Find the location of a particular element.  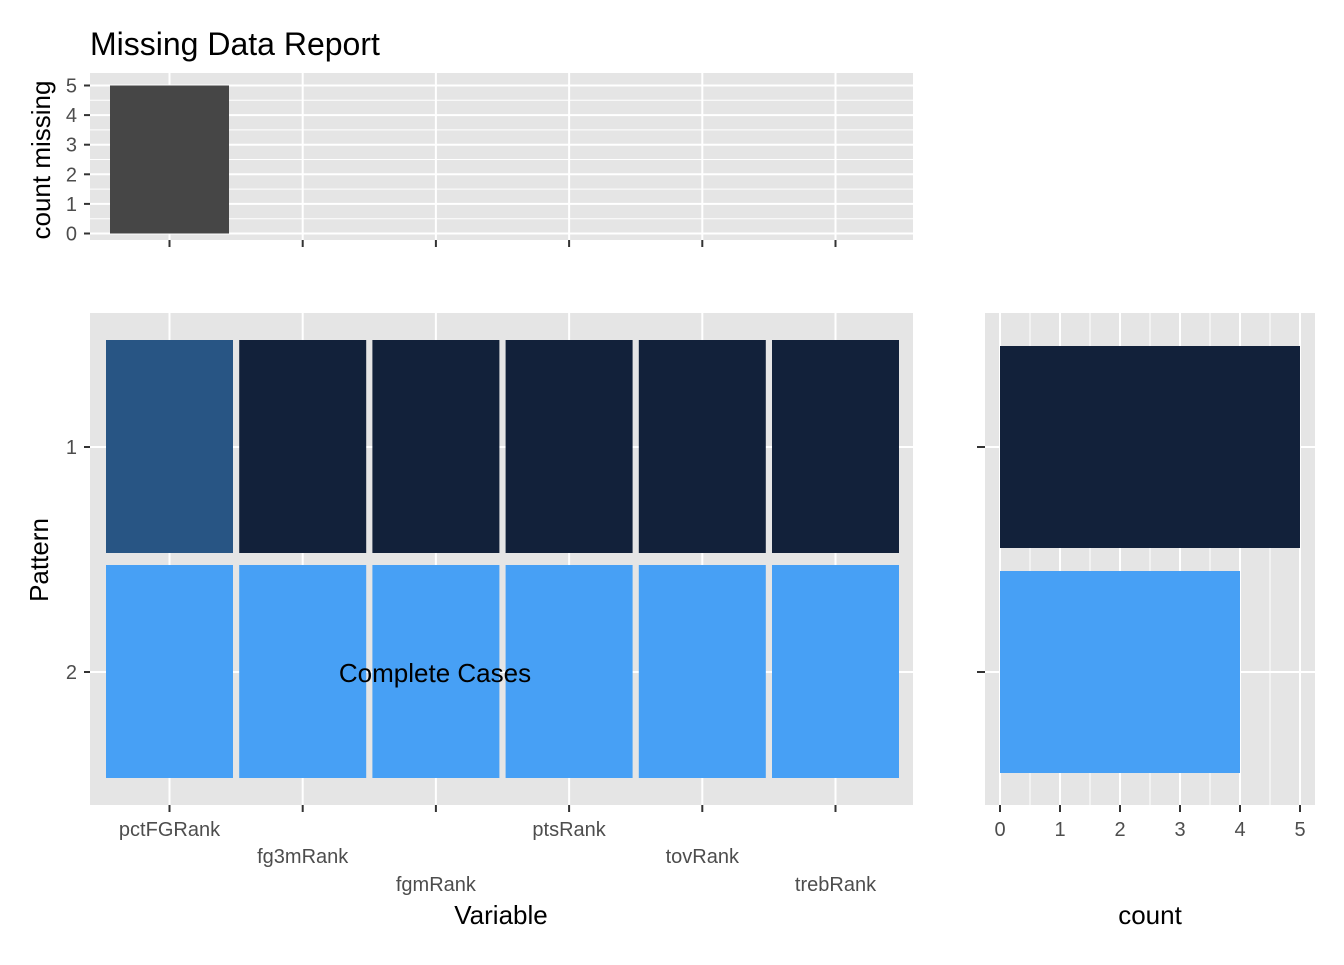

count-x-tick-label: 5 is located at coordinates (1299, 830).